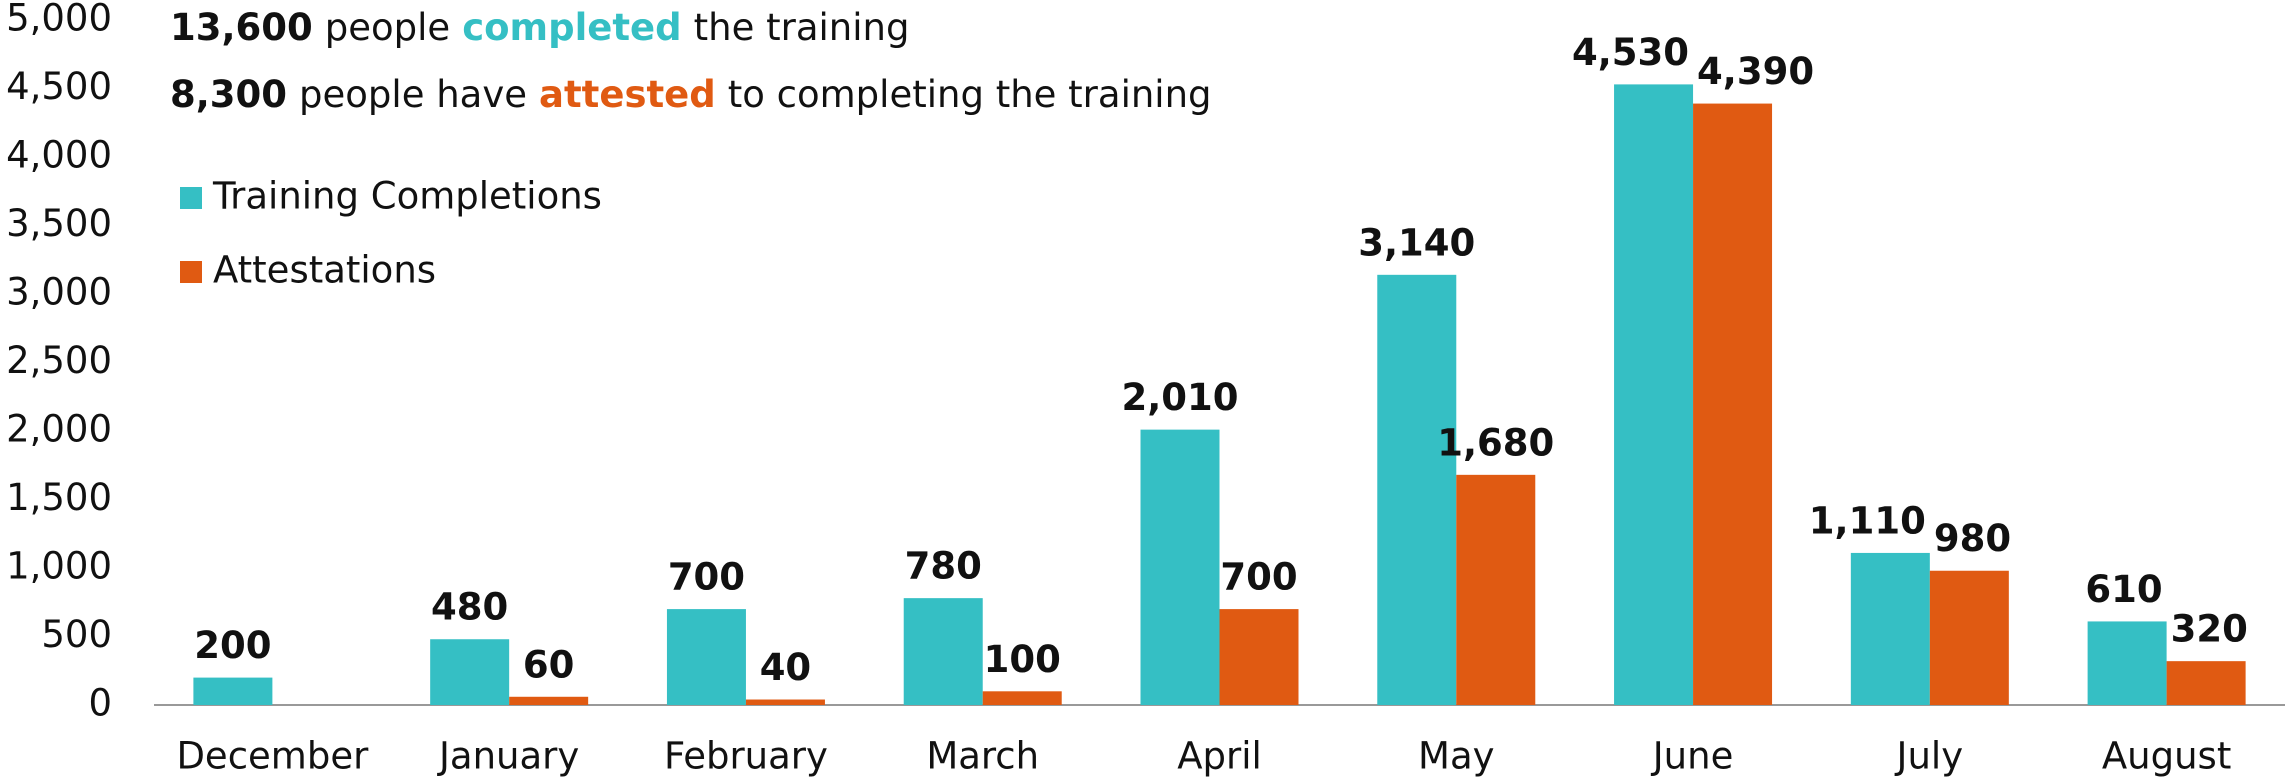 This screenshot has height=782, width=2285. Describe the element at coordinates (1692, 756) in the screenshot. I see `x-tick-label: June` at that location.